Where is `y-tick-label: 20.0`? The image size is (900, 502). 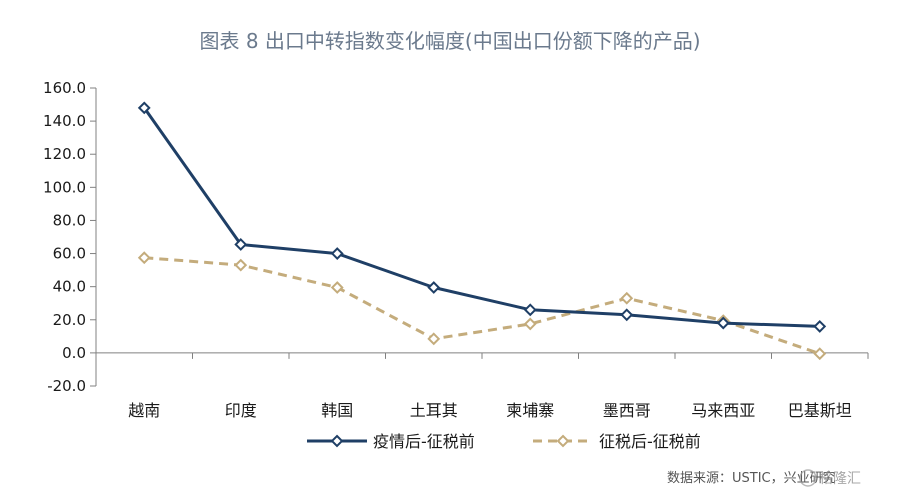 y-tick-label: 20.0 is located at coordinates (69, 320).